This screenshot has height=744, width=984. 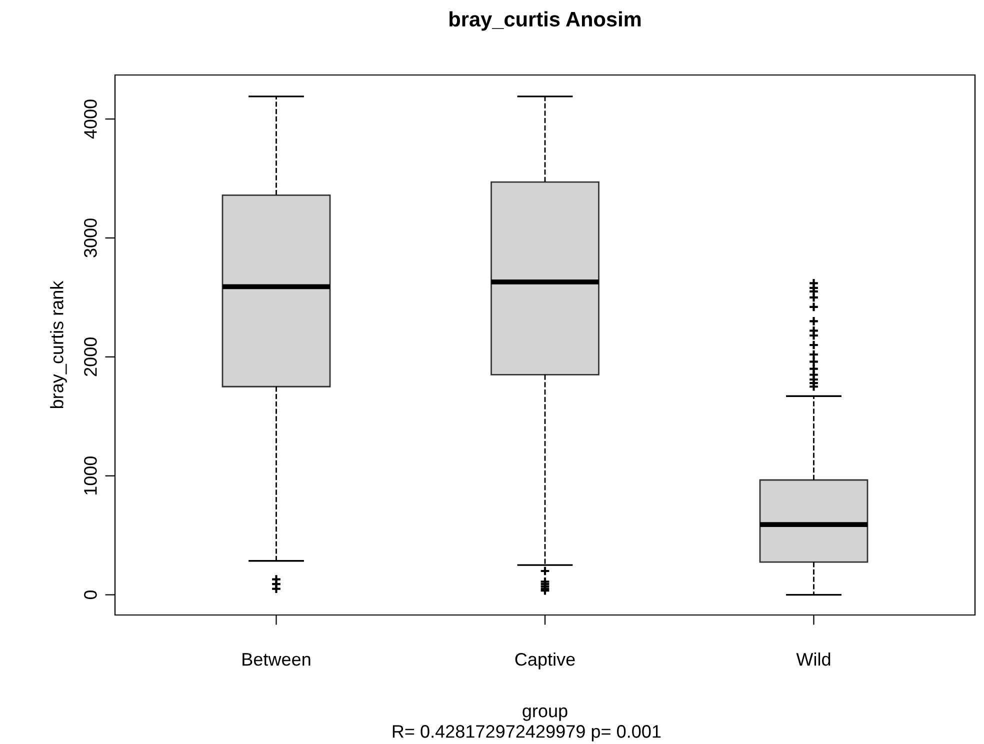 What do you see at coordinates (545, 21) in the screenshot?
I see `chart-title: bray_curtis Anosim` at bounding box center [545, 21].